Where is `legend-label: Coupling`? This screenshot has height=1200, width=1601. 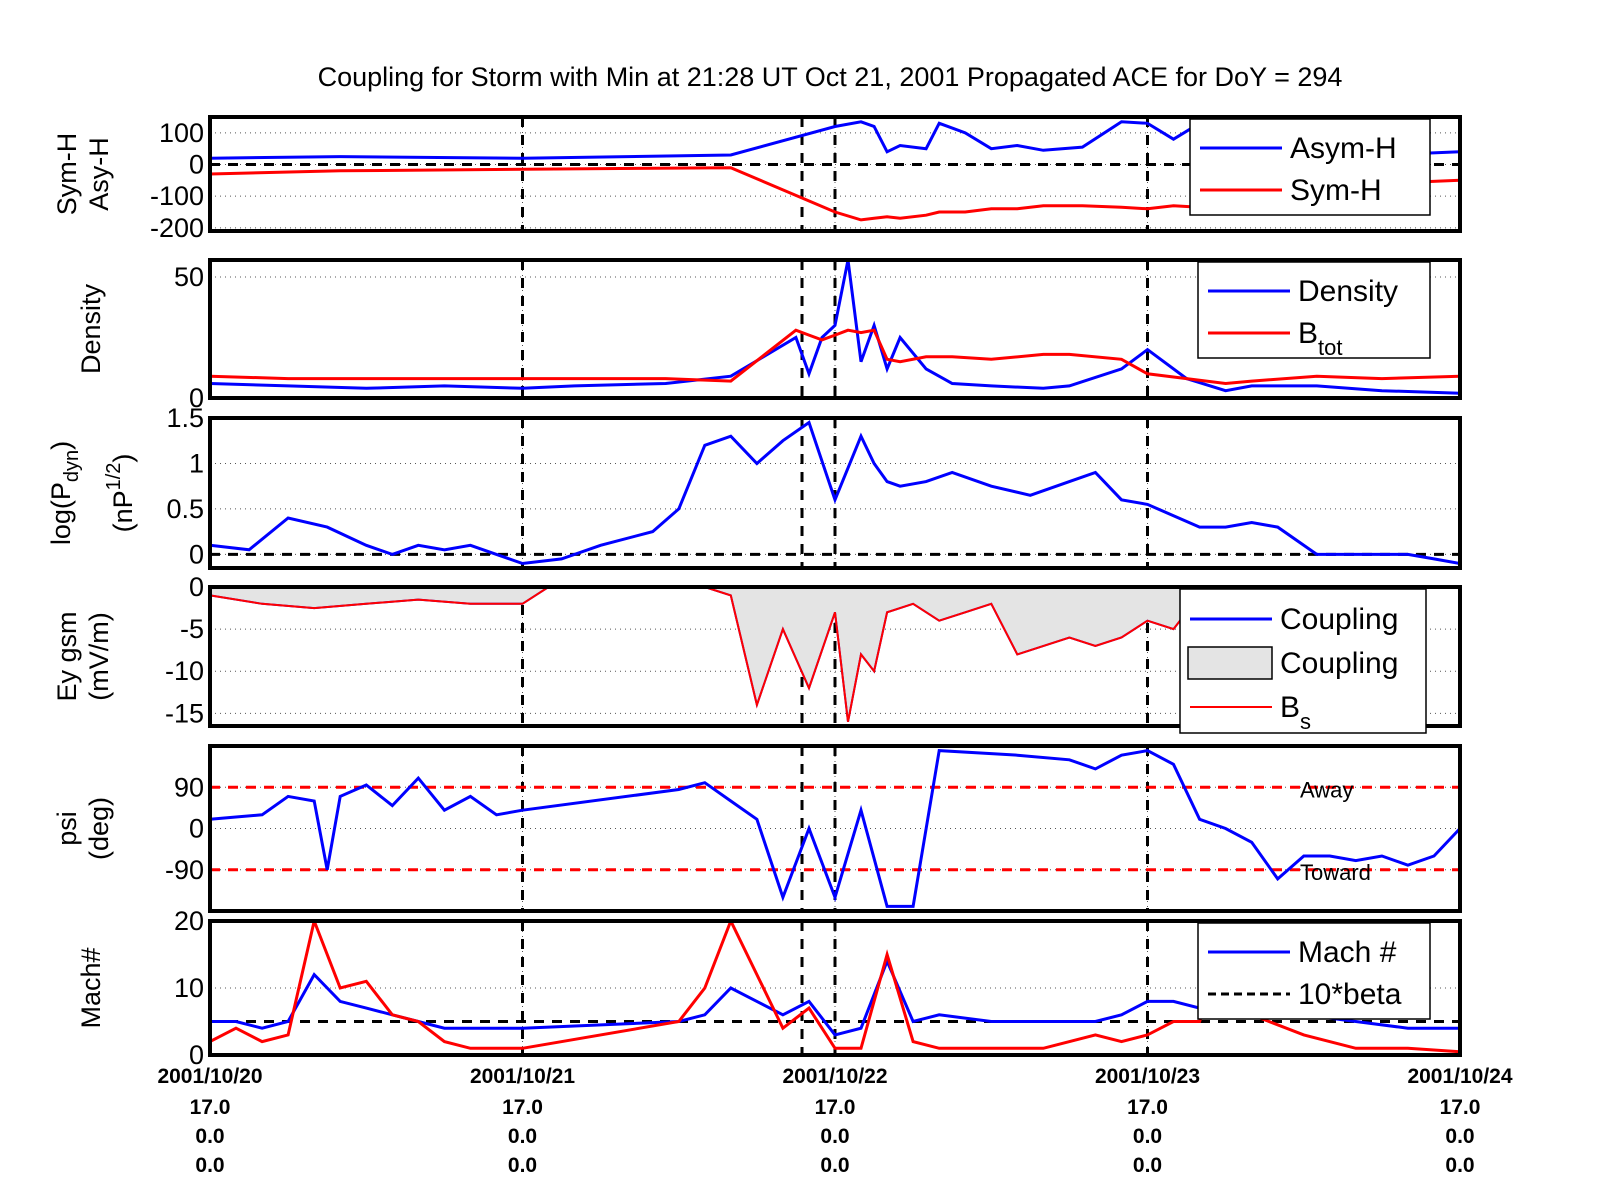 legend-label: Coupling is located at coordinates (1339, 663).